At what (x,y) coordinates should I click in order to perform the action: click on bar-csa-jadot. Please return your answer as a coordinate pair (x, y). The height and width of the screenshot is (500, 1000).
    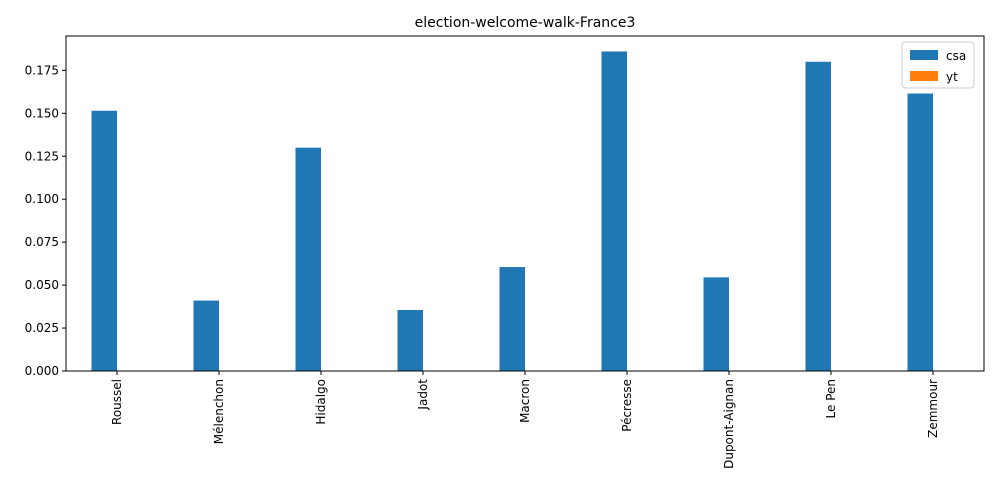
    Looking at the image, I should click on (410, 340).